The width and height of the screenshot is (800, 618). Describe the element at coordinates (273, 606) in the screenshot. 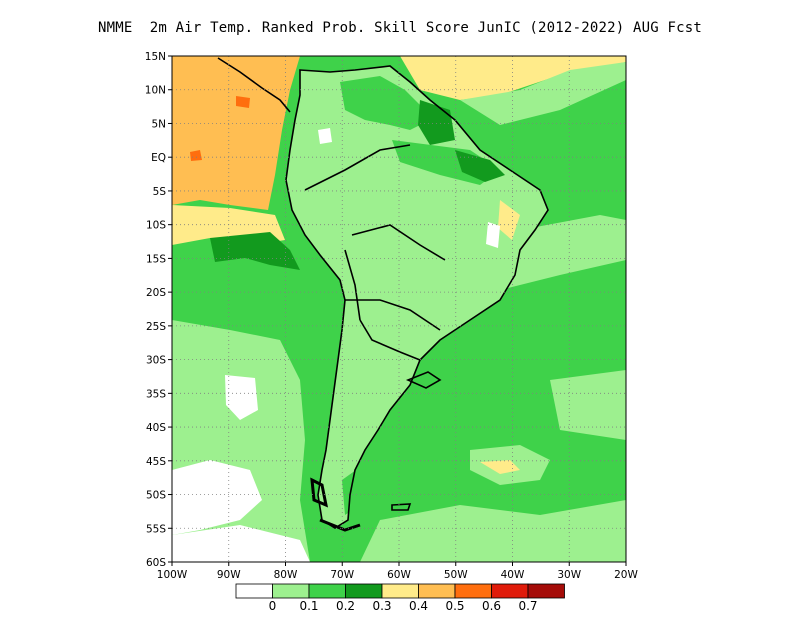

I see `colorbar-label: 0` at that location.